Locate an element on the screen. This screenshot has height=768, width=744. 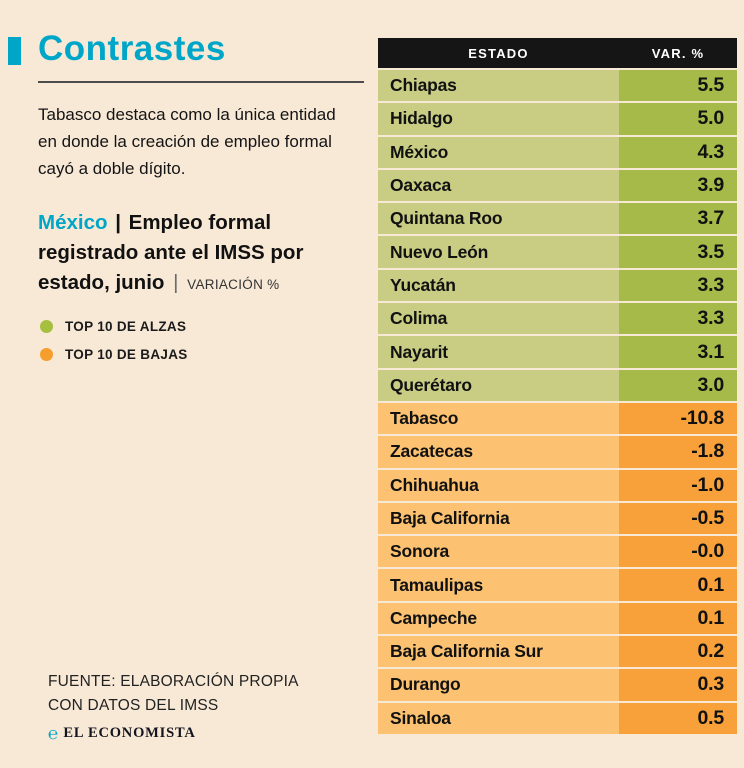
table-row: Oaxaca 3.9 is located at coordinates (557, 185).